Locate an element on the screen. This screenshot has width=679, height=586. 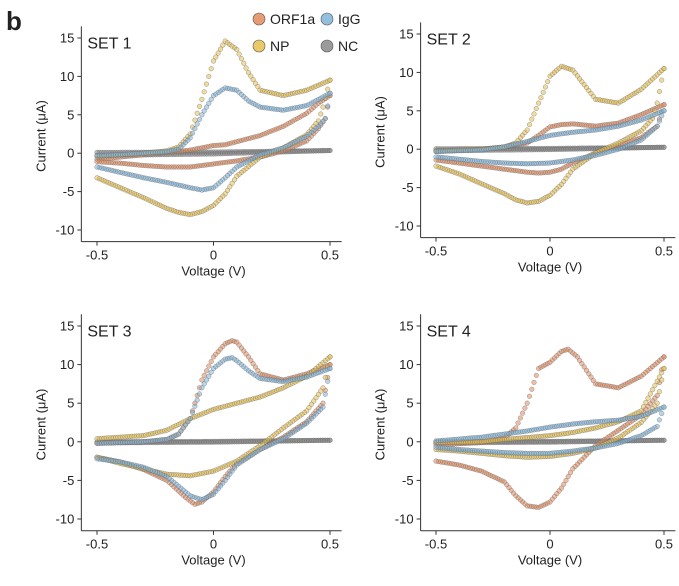
legend-item-nc: NC is located at coordinates (339, 46).